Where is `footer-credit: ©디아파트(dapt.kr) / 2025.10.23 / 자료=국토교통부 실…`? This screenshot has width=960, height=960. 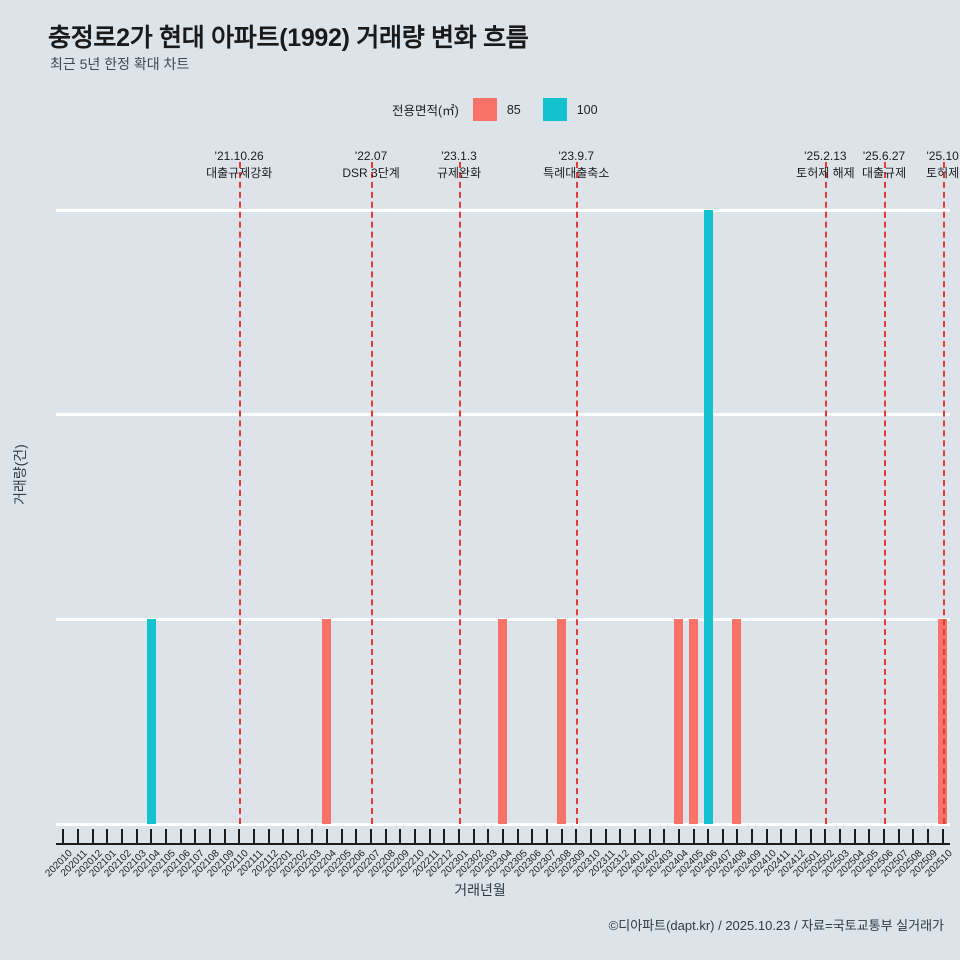
footer-credit: ©디아파트(dapt.kr) / 2025.10.23 / 자료=국토교통부 실… is located at coordinates (776, 925).